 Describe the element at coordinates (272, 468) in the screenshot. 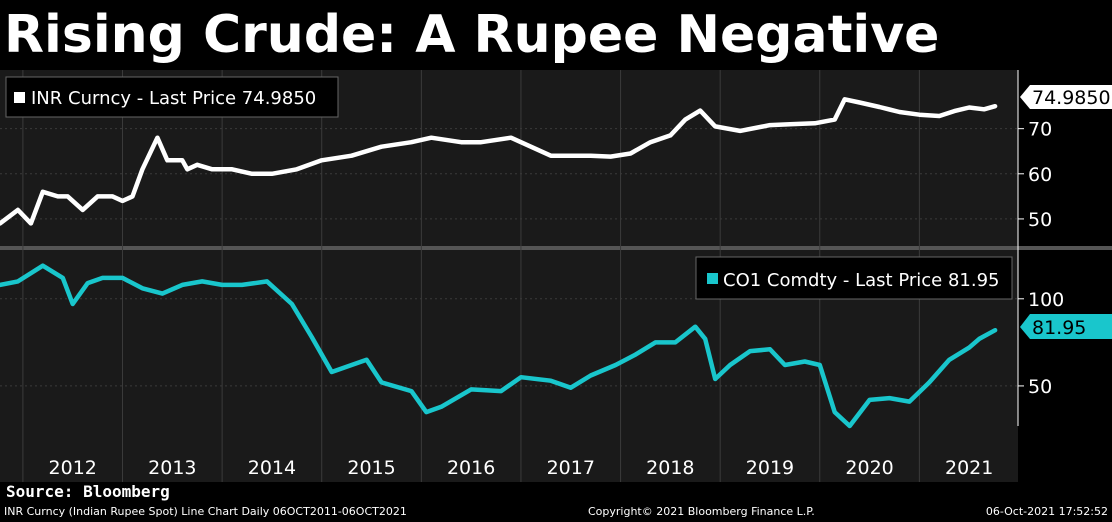

I see `x-tick-label-2014: 2014` at that location.